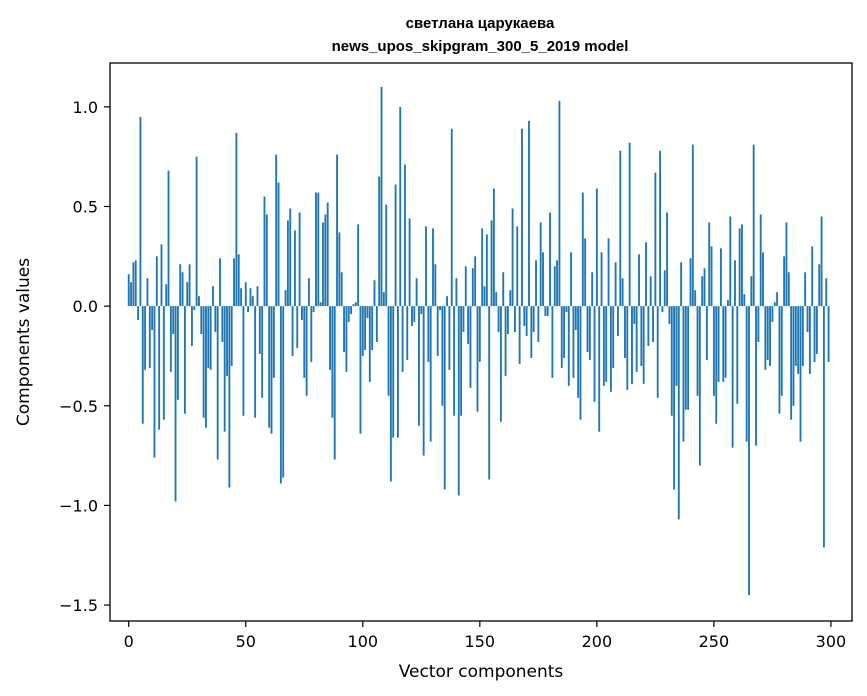  Describe the element at coordinates (84, 356) in the screenshot. I see `y-axis-ticks: 1.0 0.5 0.0 −0.5 −1.0 −1.5` at that location.